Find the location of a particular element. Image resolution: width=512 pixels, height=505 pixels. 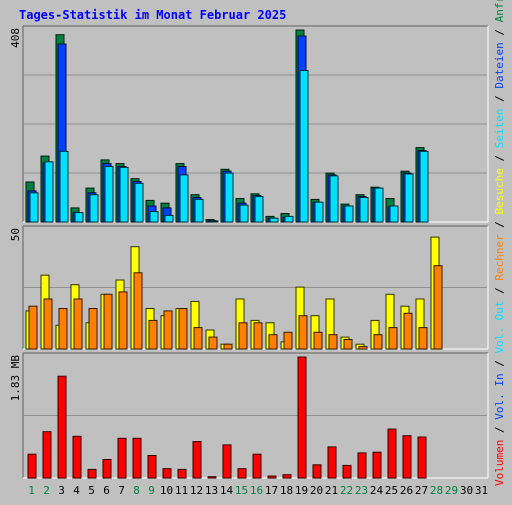

day-label-11: 11 is located at coordinates (181, 490).